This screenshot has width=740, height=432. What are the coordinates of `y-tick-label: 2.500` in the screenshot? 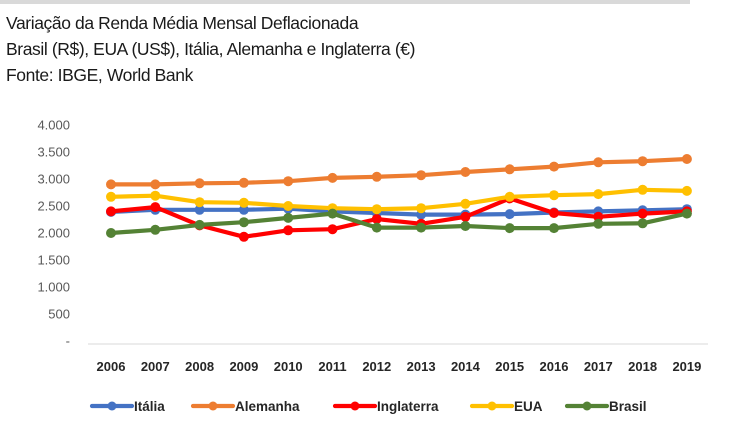 It's located at (53, 206).